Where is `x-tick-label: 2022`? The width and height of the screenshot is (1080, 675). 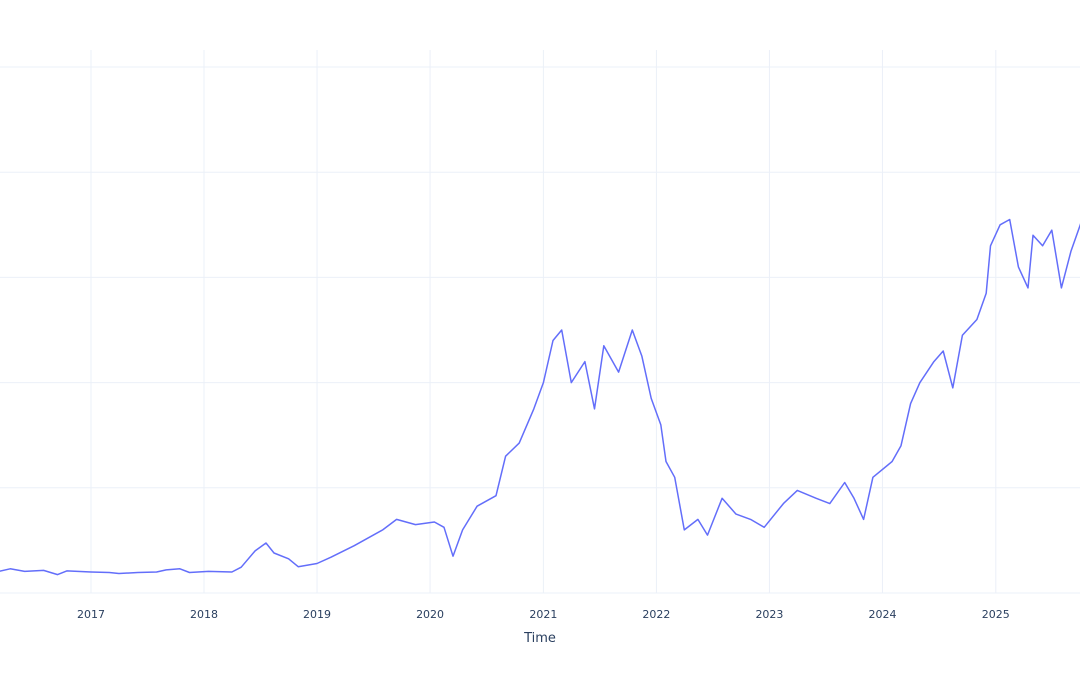
x-tick-label: 2022 is located at coordinates (656, 614).